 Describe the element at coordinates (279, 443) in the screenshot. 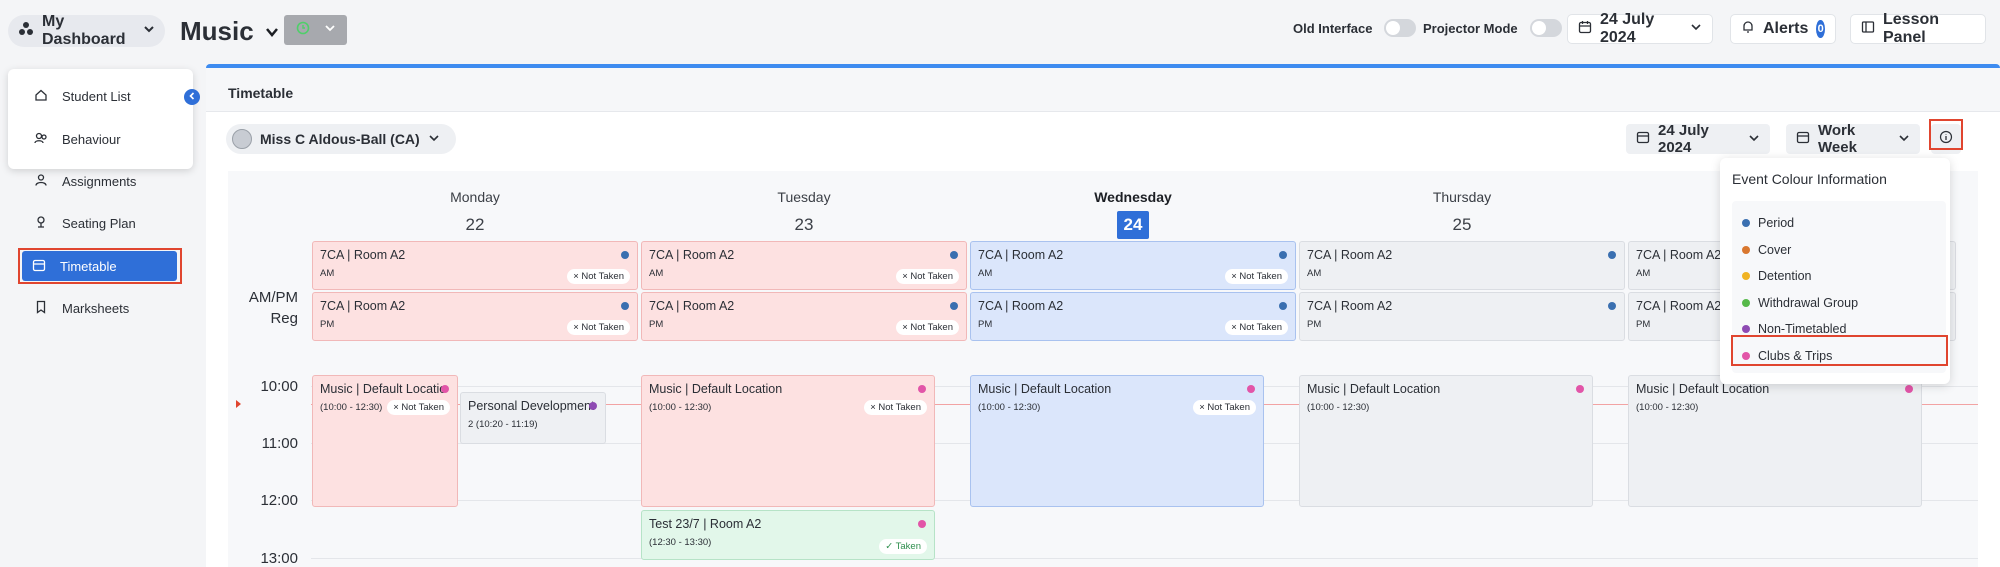

I see `time-label: 11:00` at that location.